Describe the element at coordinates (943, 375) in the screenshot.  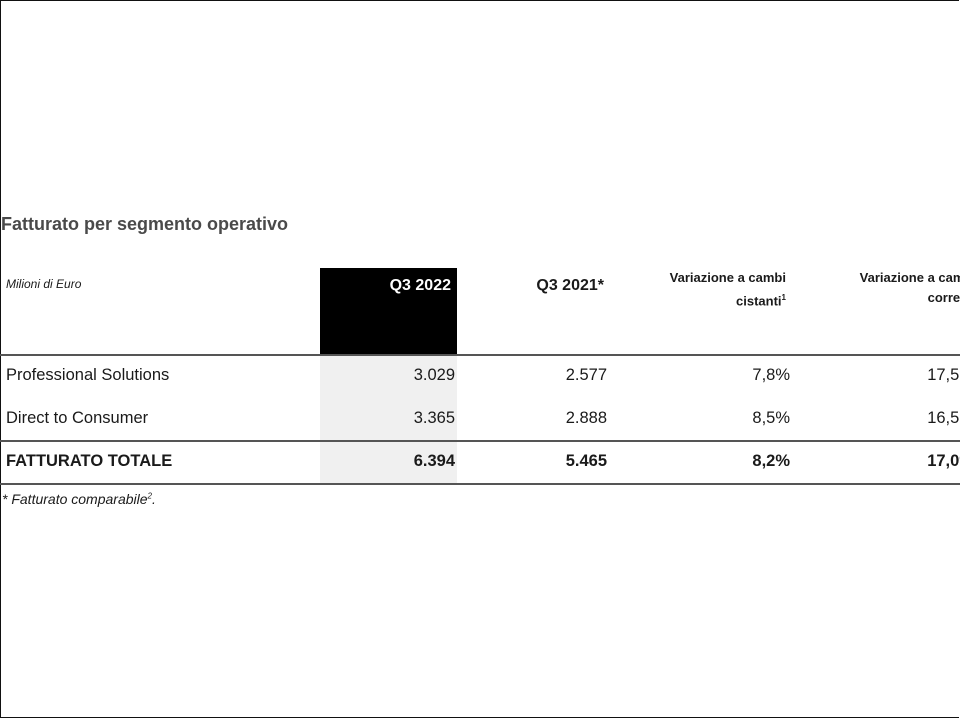
I see `cell: 17,5%` at that location.